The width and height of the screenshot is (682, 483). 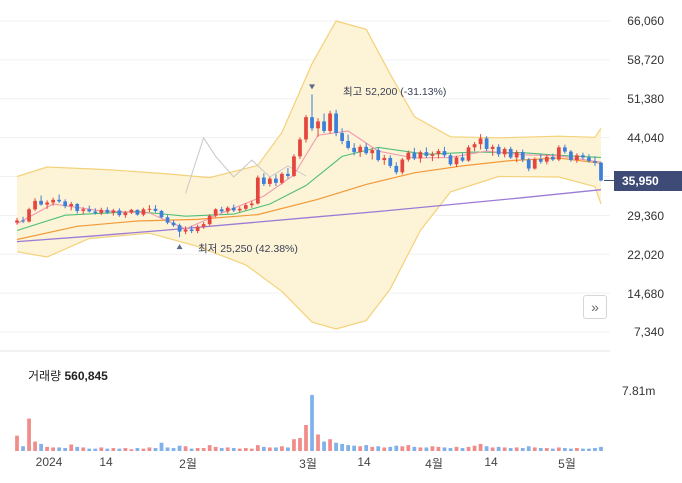 What do you see at coordinates (645, 21) in the screenshot?
I see `price-tick-label: 66,060` at bounding box center [645, 21].